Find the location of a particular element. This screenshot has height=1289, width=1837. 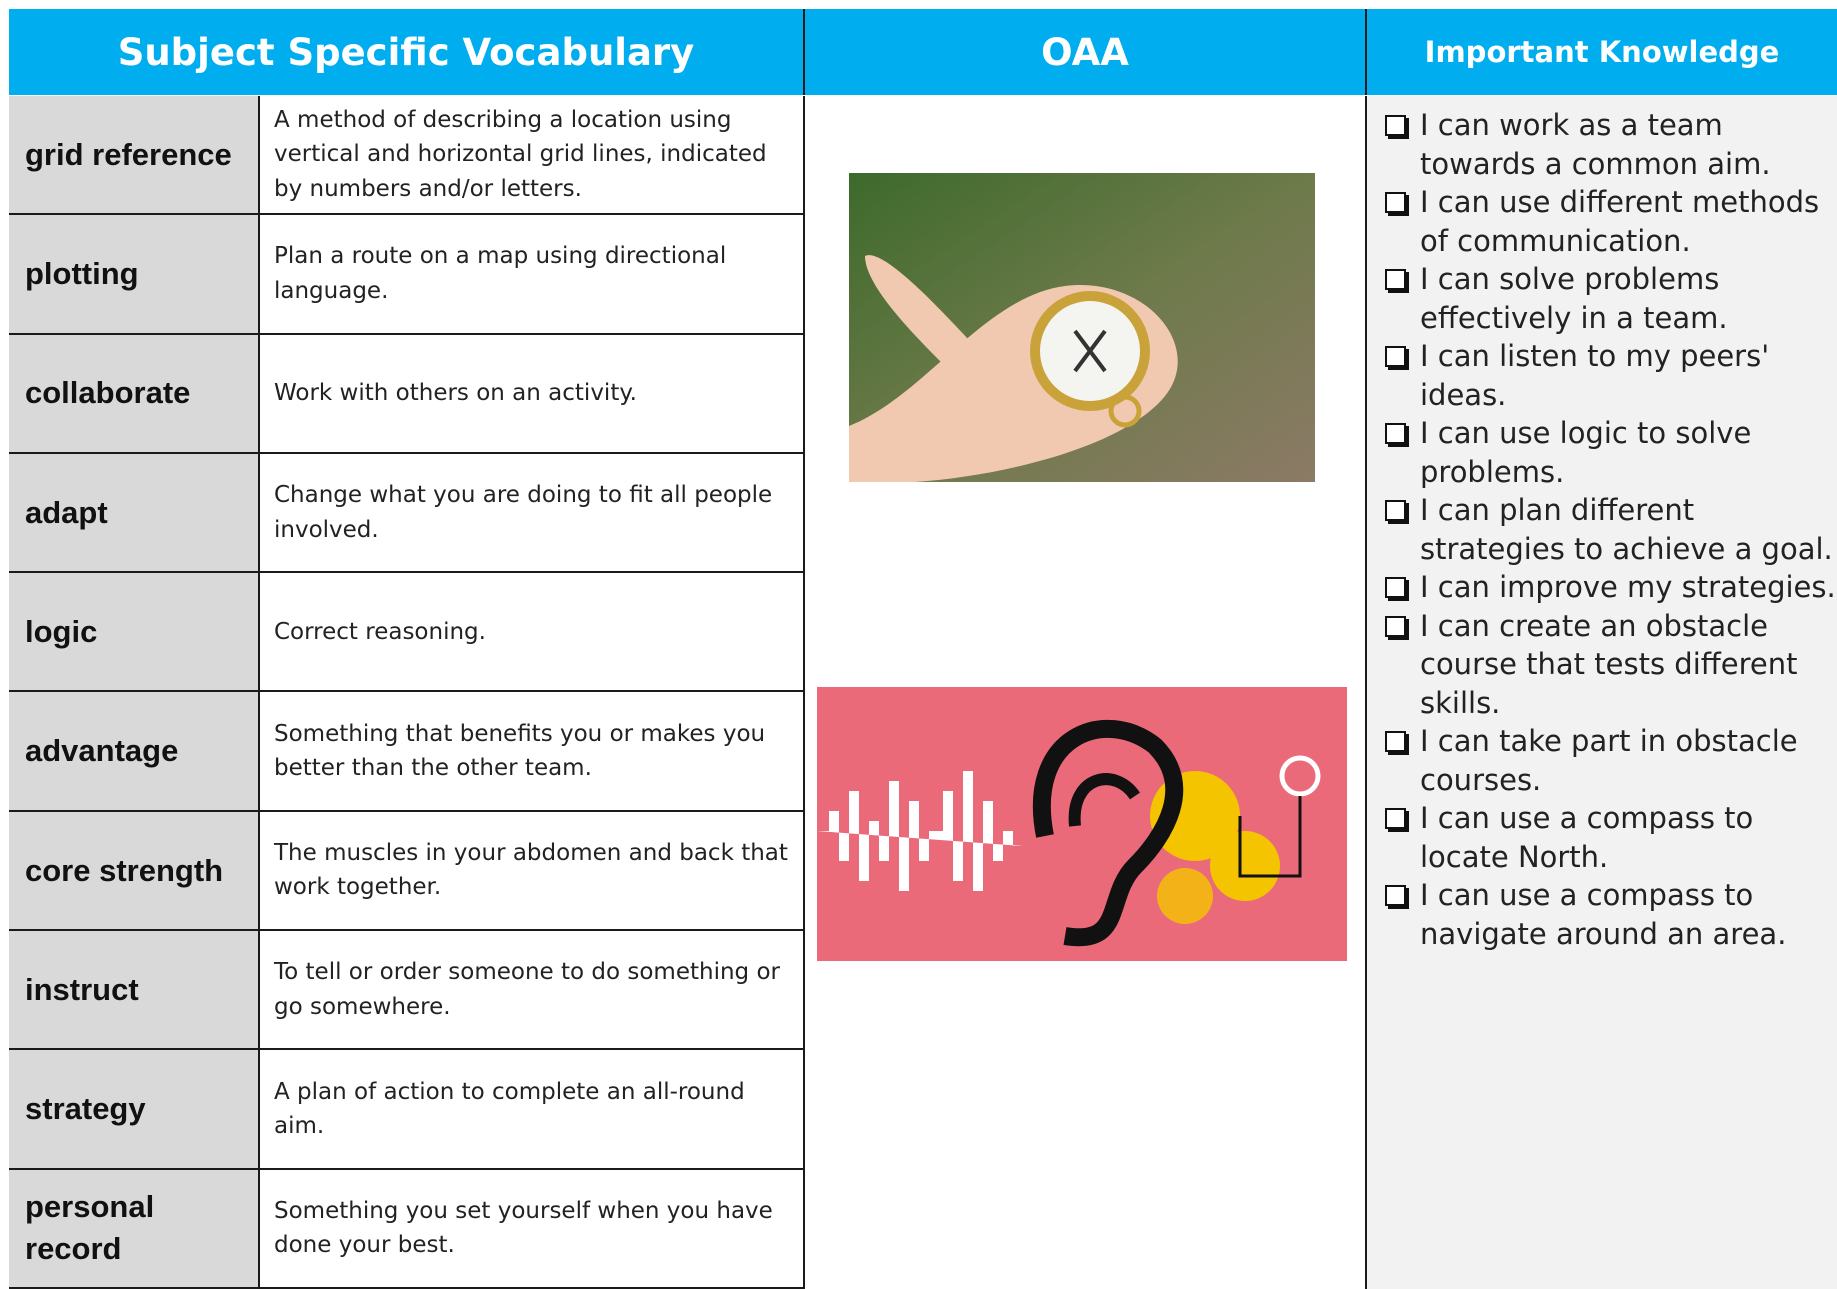

knowledge-item: I can take part in obstacle courses. is located at coordinates (1611, 760).